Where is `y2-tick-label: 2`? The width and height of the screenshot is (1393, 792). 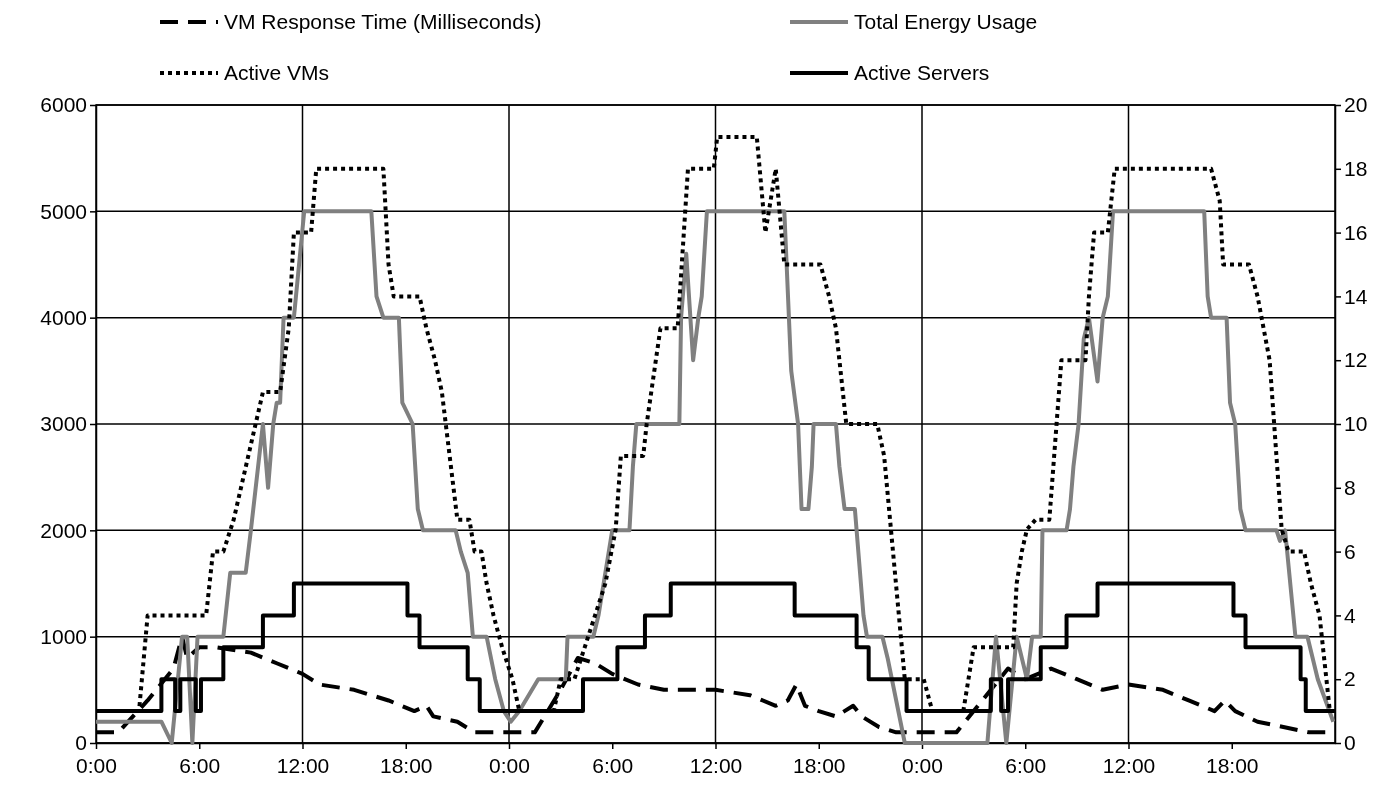 y2-tick-label: 2 is located at coordinates (1350, 679).